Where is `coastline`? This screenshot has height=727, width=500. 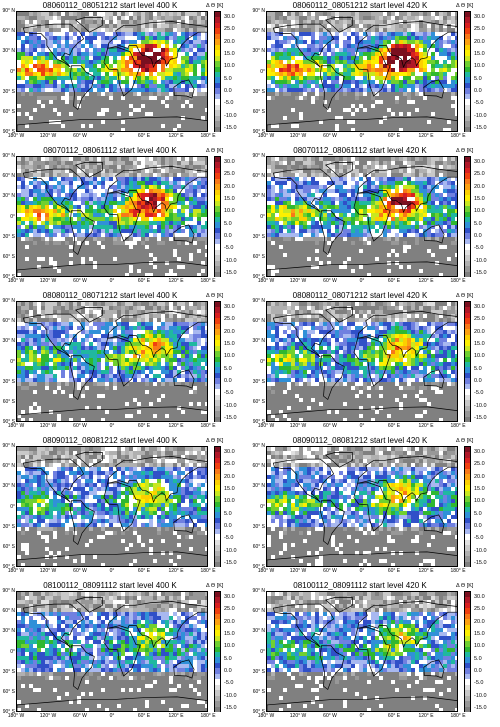 coastline is located at coordinates (122, 72).